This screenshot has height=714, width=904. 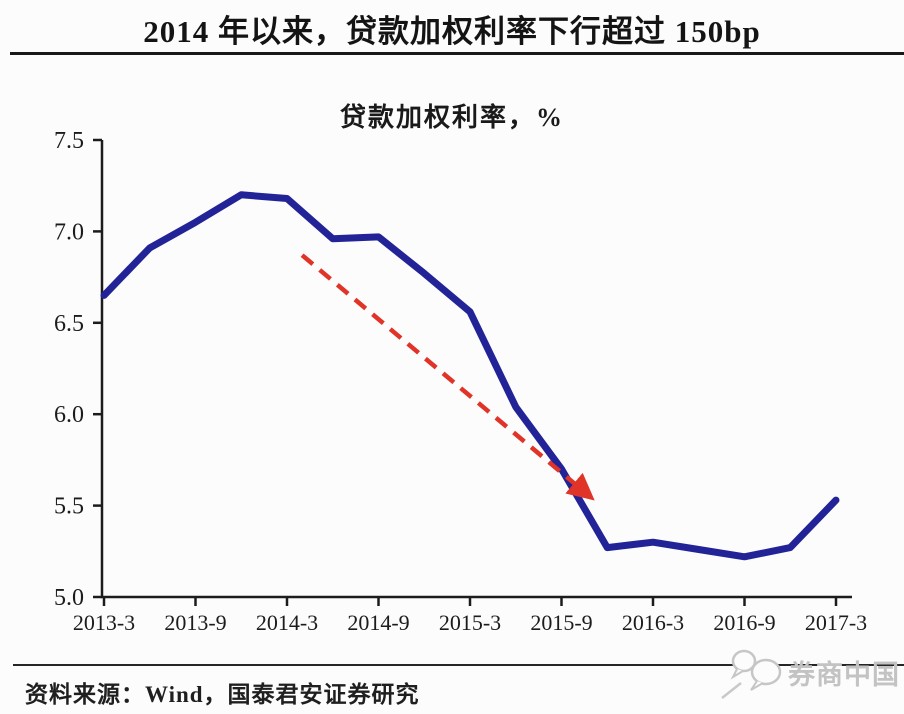 I want to click on x-tick-label: 2016-9, so click(x=744, y=622).